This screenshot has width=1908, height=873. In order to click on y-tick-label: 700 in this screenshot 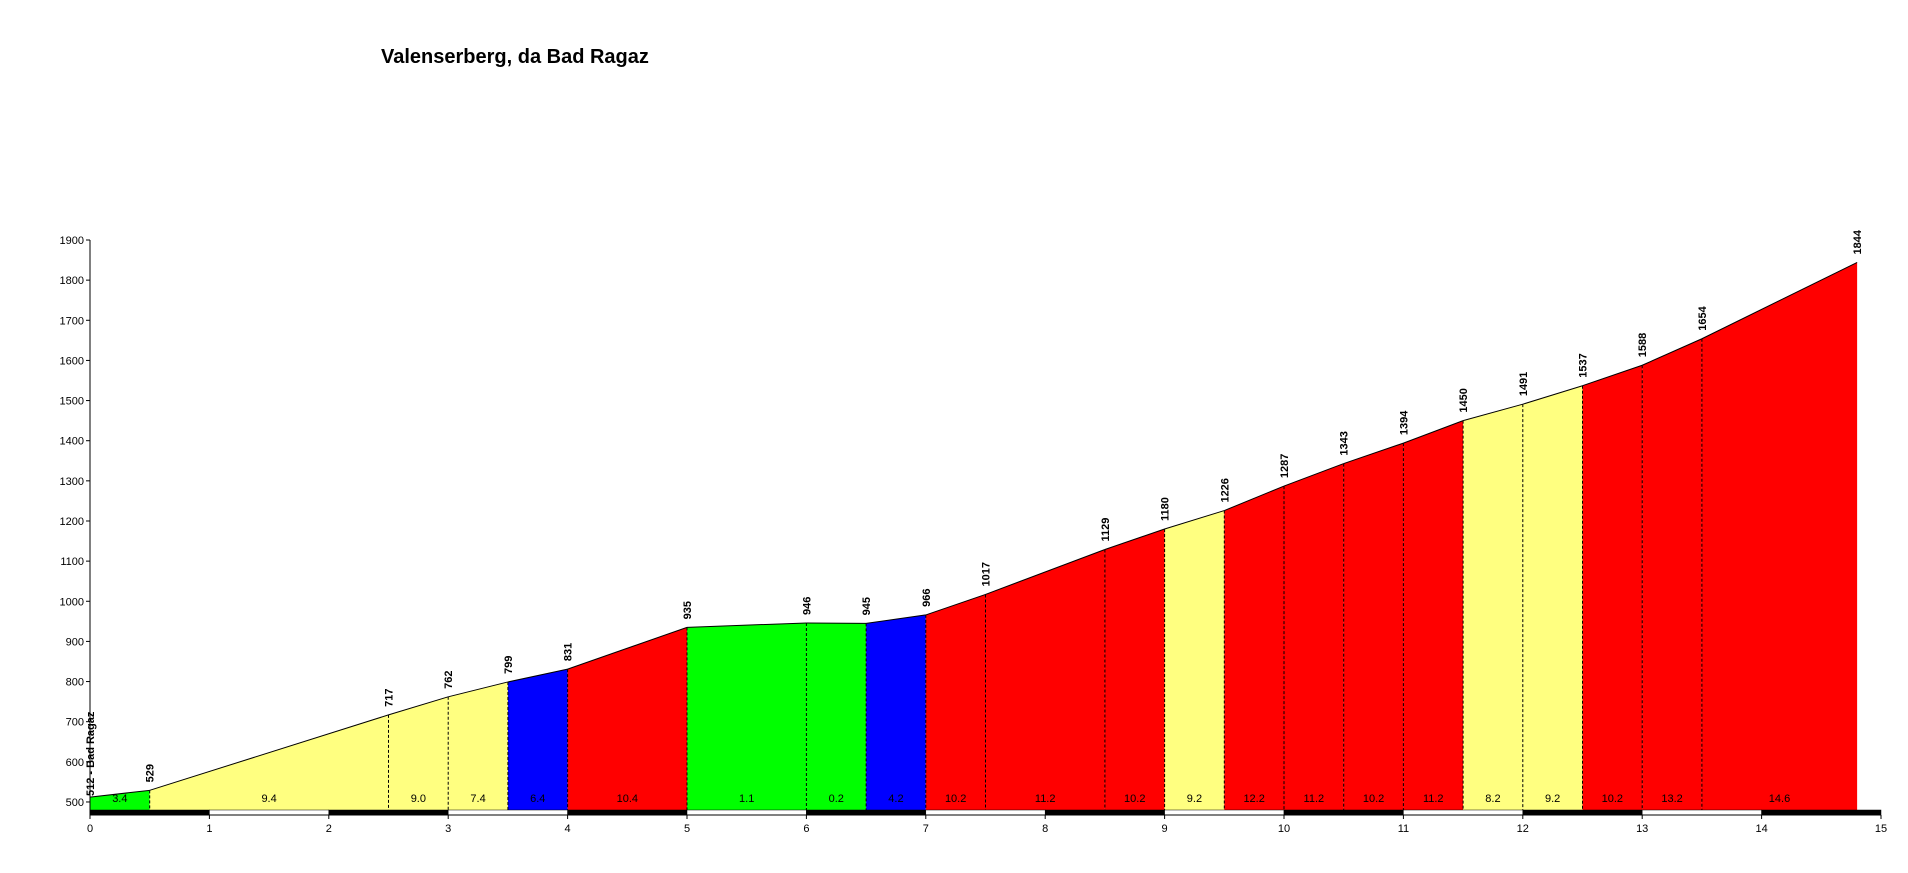, I will do `click(75, 723)`.